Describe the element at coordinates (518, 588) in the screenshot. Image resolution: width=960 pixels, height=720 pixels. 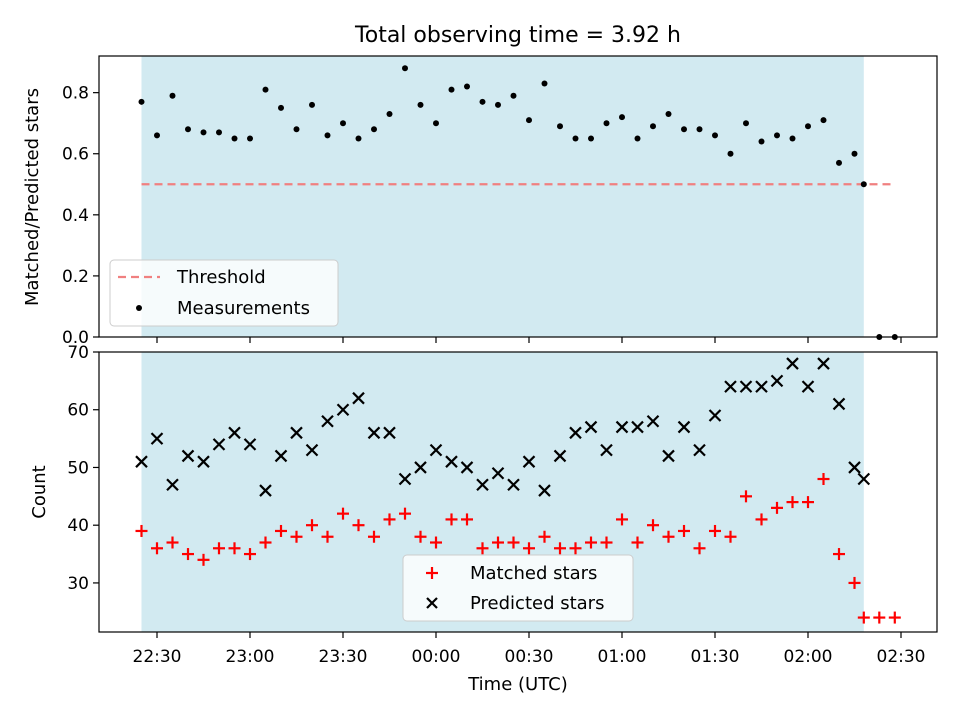
I see `bottom-legend: Matched stars Predicted stars` at that location.